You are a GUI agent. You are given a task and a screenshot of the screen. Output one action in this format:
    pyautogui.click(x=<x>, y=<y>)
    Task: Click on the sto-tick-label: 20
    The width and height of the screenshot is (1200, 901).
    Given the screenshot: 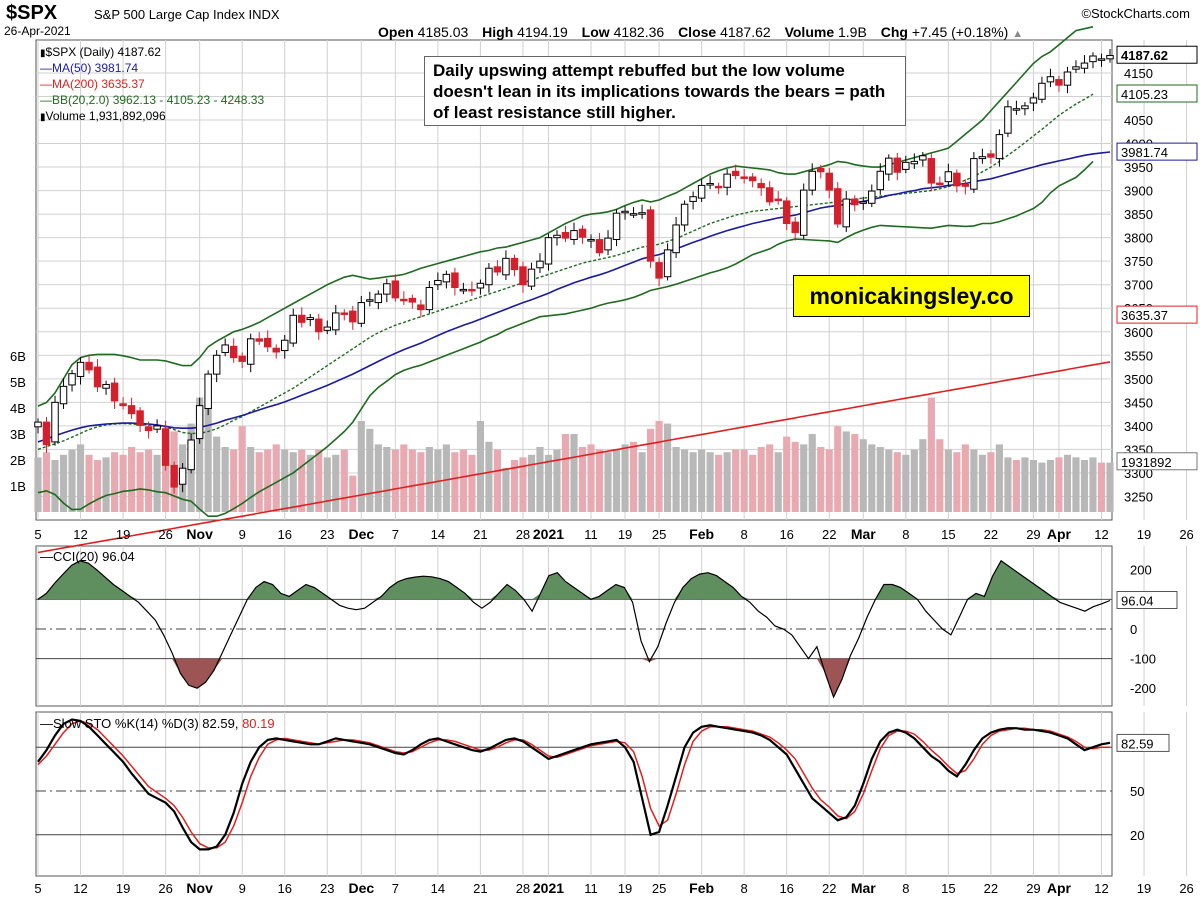 What is the action you would take?
    pyautogui.click(x=1137, y=835)
    